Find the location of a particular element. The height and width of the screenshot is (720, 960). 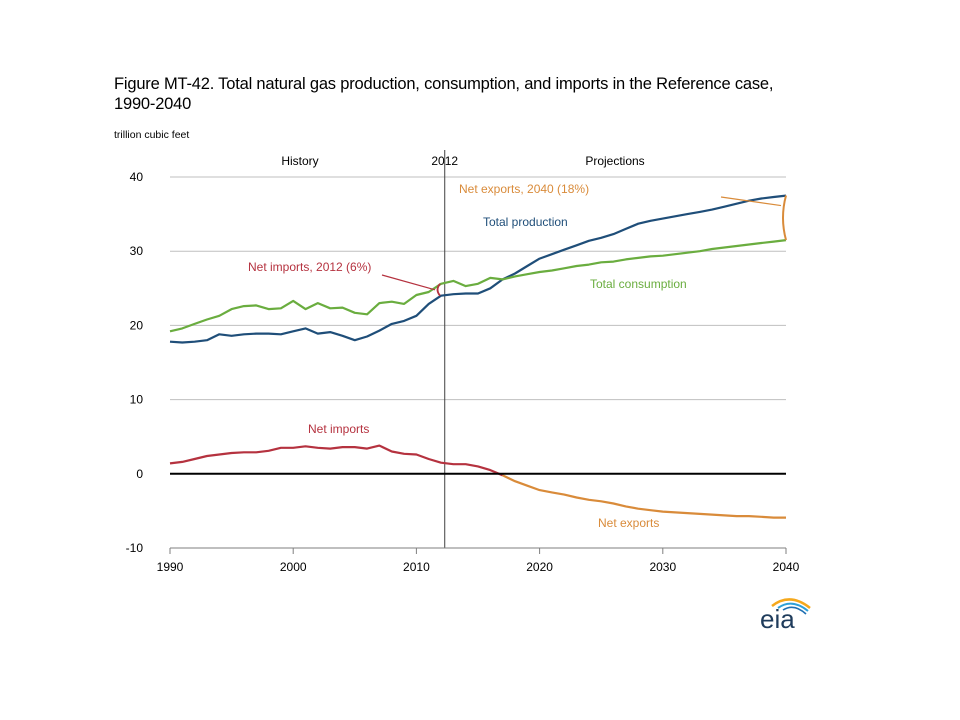

annotation-arrow-net-exports-2040 is located at coordinates (751, 201).